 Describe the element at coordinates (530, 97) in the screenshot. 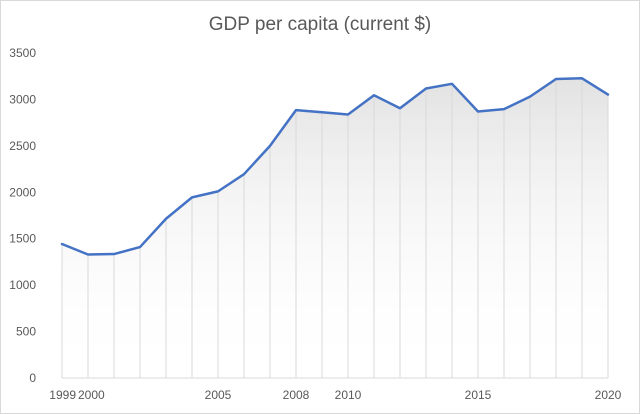

I see `data-point-2017` at that location.